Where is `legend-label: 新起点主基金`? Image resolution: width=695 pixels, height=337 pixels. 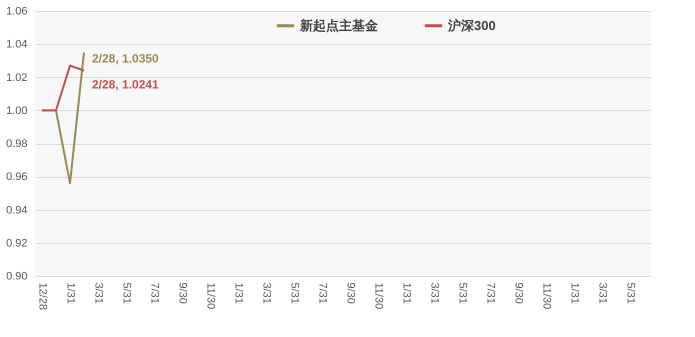 legend-label: 新起点主基金 is located at coordinates (339, 25).